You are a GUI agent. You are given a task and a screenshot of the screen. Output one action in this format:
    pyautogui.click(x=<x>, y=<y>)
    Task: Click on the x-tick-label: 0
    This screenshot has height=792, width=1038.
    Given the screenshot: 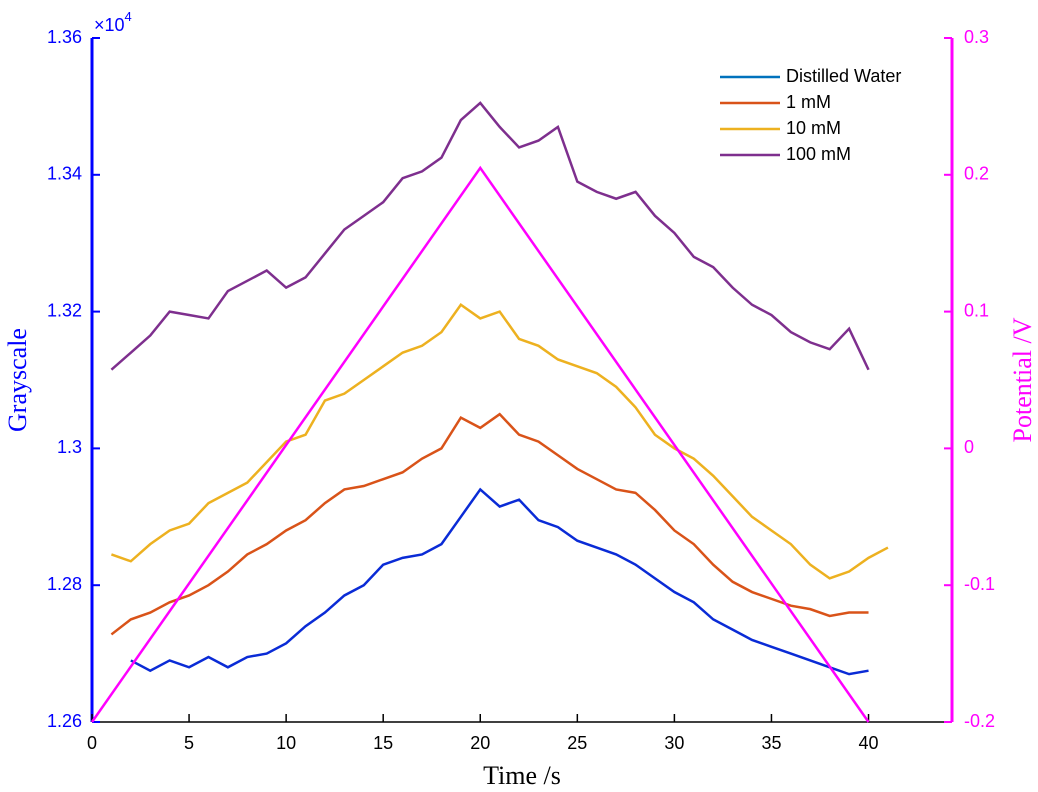 What is the action you would take?
    pyautogui.click(x=92, y=743)
    